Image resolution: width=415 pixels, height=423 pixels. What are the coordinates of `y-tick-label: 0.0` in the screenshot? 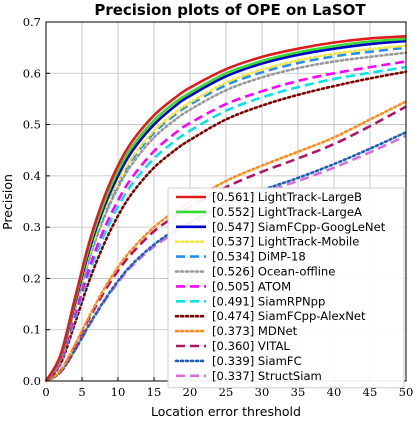 It's located at (32, 381).